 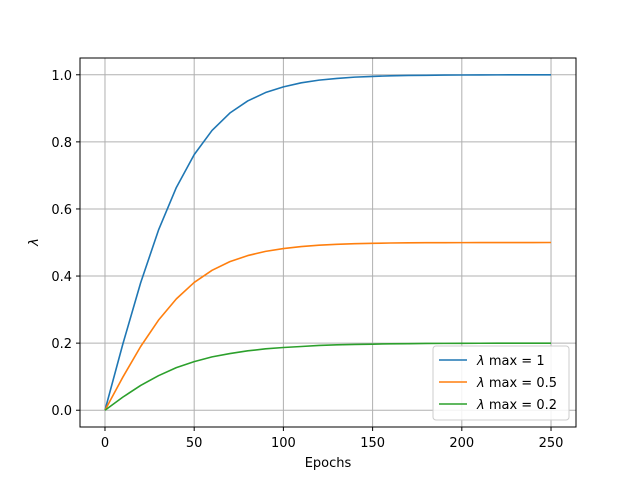 I want to click on legend-label-0: λ max = 1, so click(x=510, y=361).